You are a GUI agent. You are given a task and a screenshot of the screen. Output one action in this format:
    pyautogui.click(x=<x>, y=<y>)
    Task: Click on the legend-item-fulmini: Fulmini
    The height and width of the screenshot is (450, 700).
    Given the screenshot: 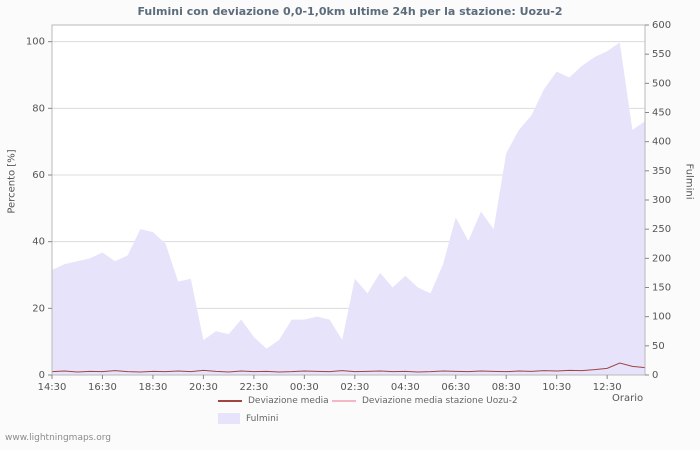 What is the action you would take?
    pyautogui.click(x=248, y=418)
    